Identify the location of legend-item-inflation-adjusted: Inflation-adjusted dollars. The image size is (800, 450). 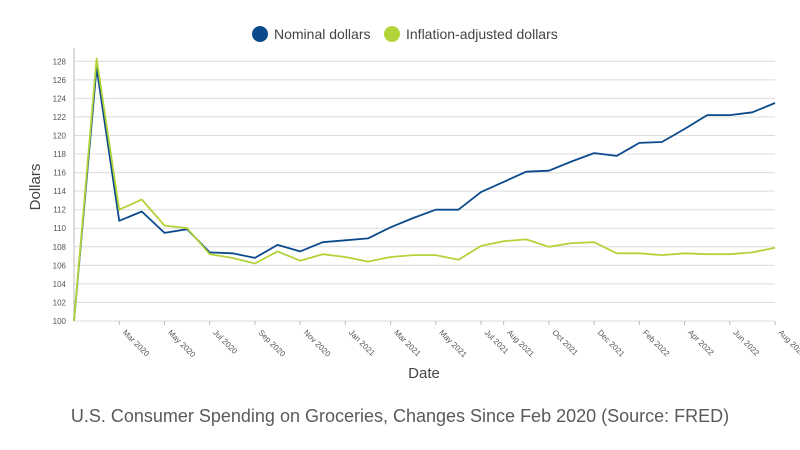
(471, 34).